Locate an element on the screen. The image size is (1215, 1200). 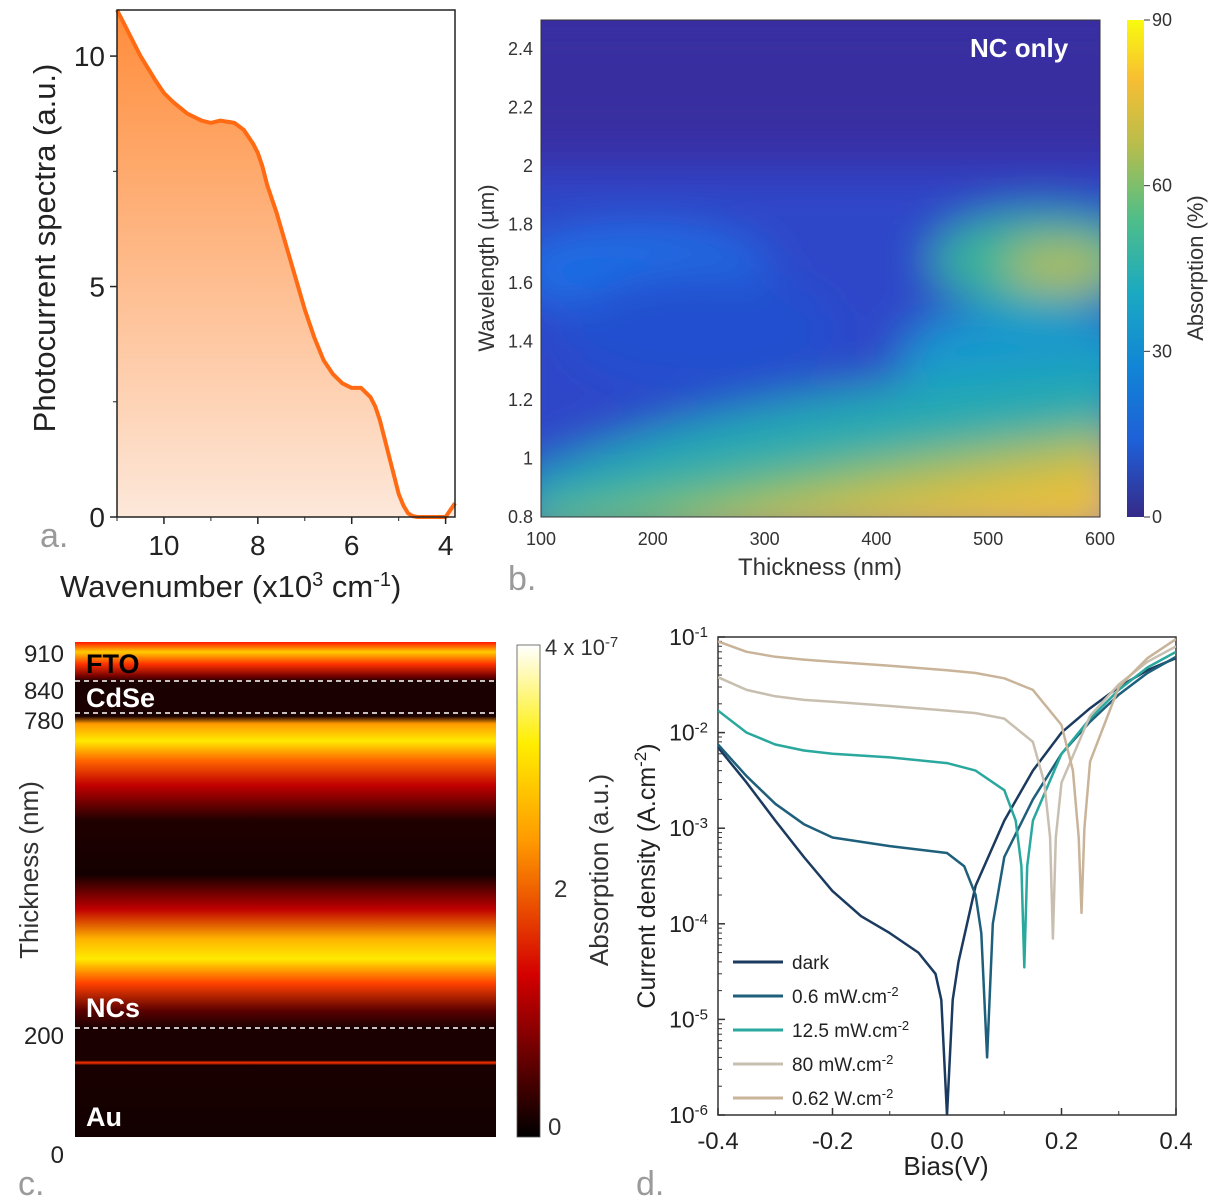
panel-a-axes-frame is located at coordinates (286, 263).